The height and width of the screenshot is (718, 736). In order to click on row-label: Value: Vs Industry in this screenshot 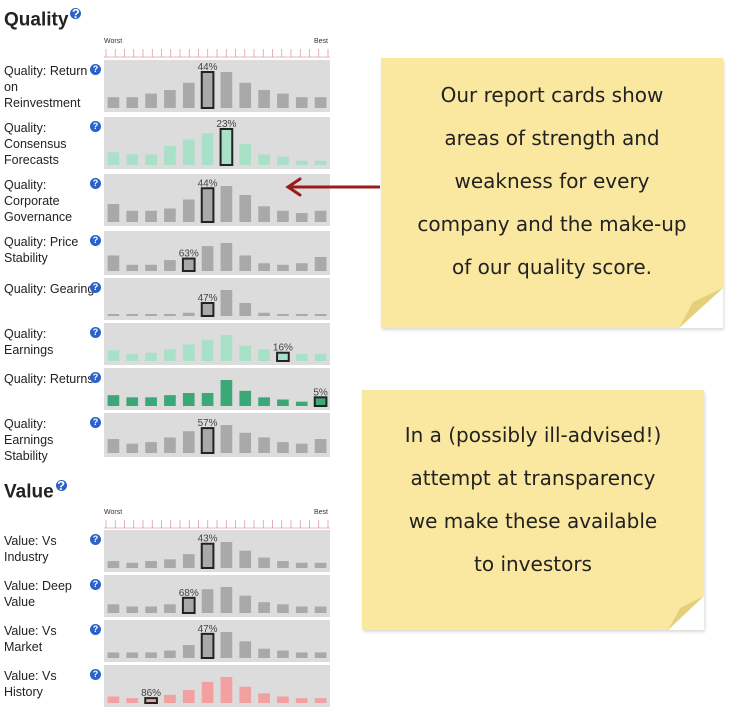, I will do `click(30, 549)`.